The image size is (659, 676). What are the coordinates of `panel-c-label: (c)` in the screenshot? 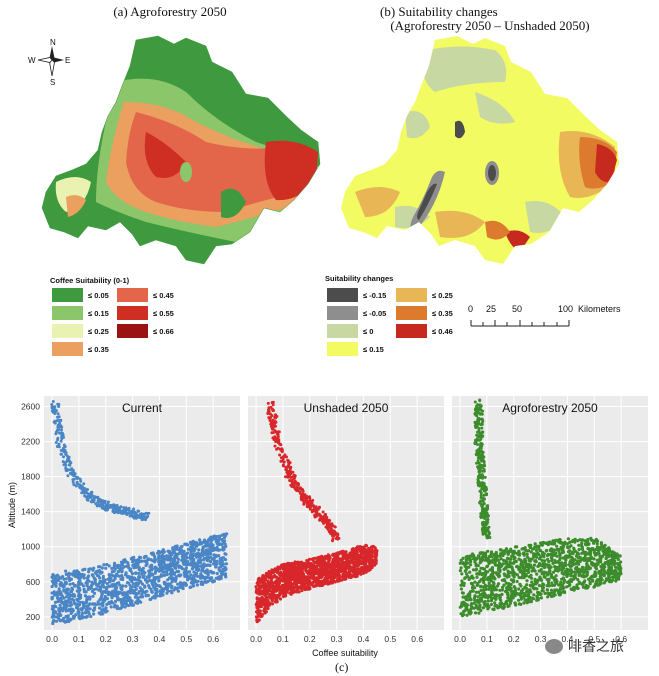 It's located at (342, 667).